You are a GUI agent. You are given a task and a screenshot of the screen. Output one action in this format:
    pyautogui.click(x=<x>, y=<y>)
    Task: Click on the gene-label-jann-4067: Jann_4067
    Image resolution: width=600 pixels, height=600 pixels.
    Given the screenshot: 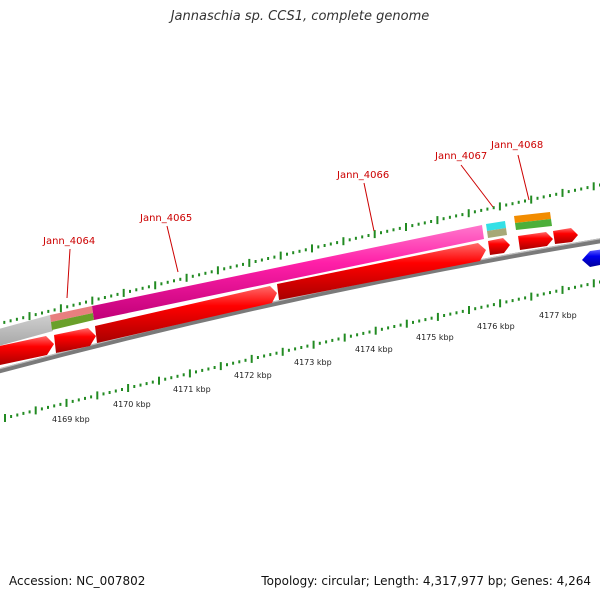 What is the action you would take?
    pyautogui.click(x=460, y=156)
    